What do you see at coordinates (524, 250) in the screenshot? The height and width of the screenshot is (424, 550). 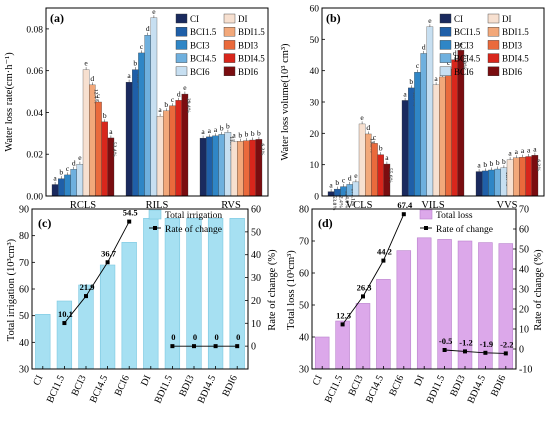 I see `y2-tick-label: 50` at bounding box center [524, 250].